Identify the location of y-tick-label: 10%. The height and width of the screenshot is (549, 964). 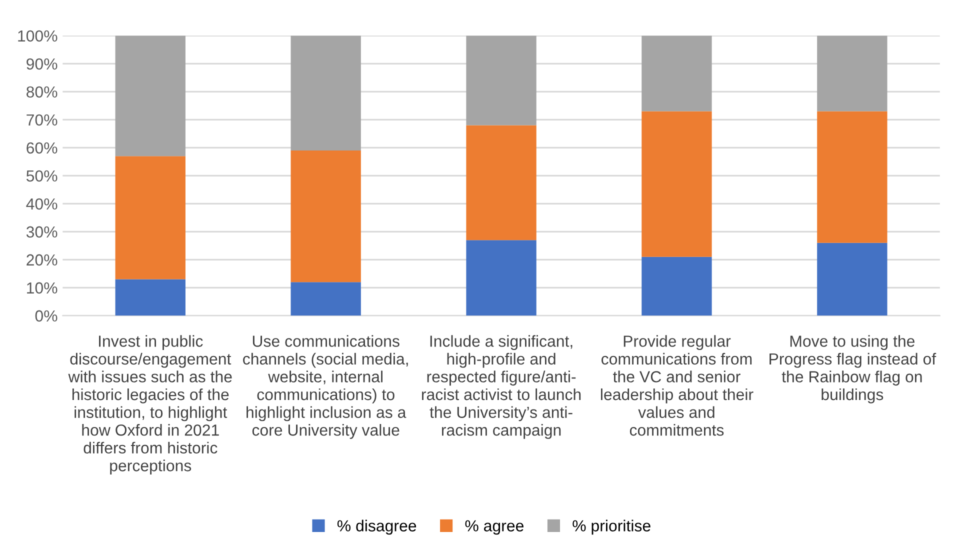
(42, 288).